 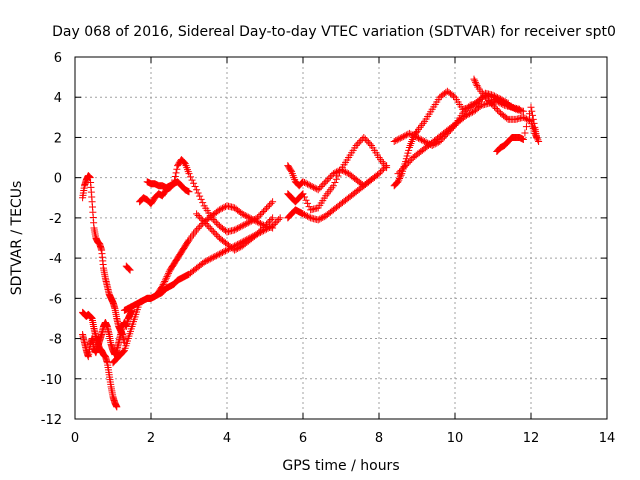 What do you see at coordinates (379, 438) in the screenshot?
I see `x-tick-label: 8` at bounding box center [379, 438].